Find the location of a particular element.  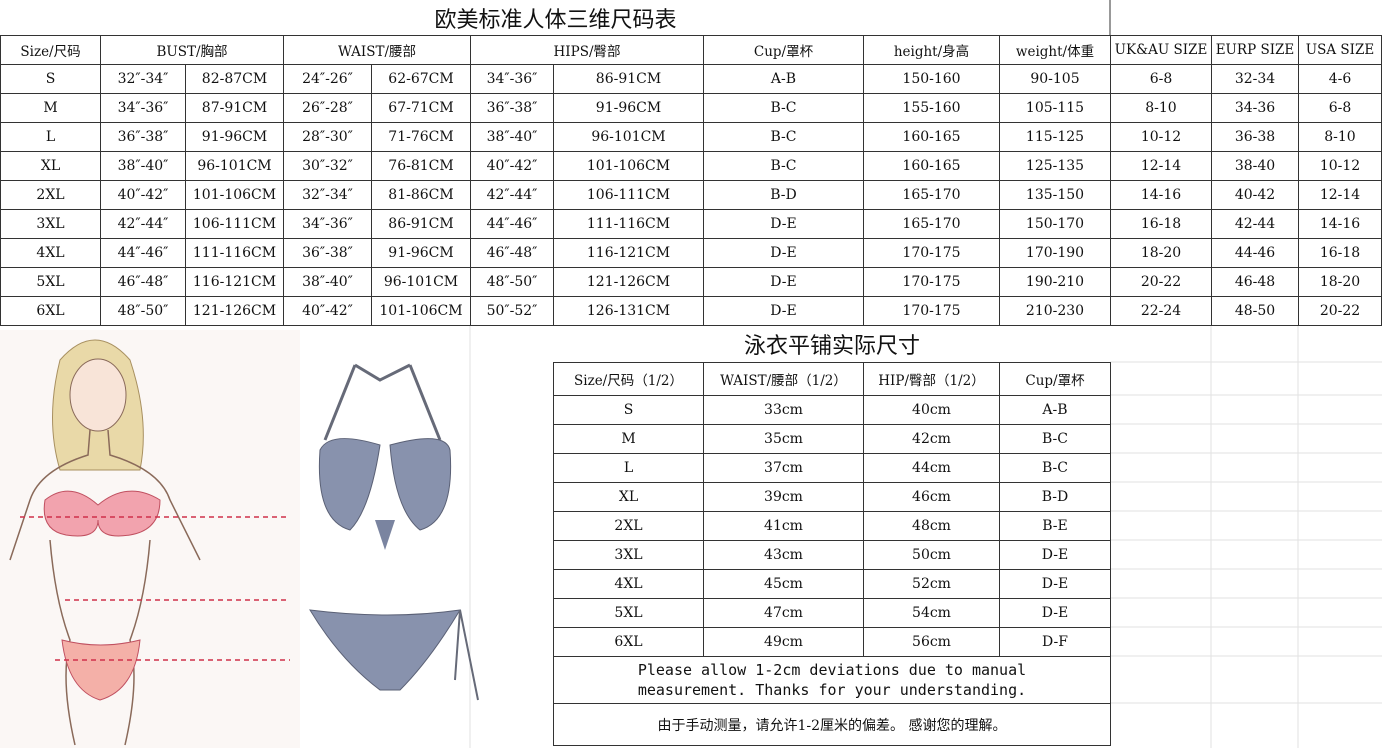

header-cell: Size/尺码 is located at coordinates (50, 50).